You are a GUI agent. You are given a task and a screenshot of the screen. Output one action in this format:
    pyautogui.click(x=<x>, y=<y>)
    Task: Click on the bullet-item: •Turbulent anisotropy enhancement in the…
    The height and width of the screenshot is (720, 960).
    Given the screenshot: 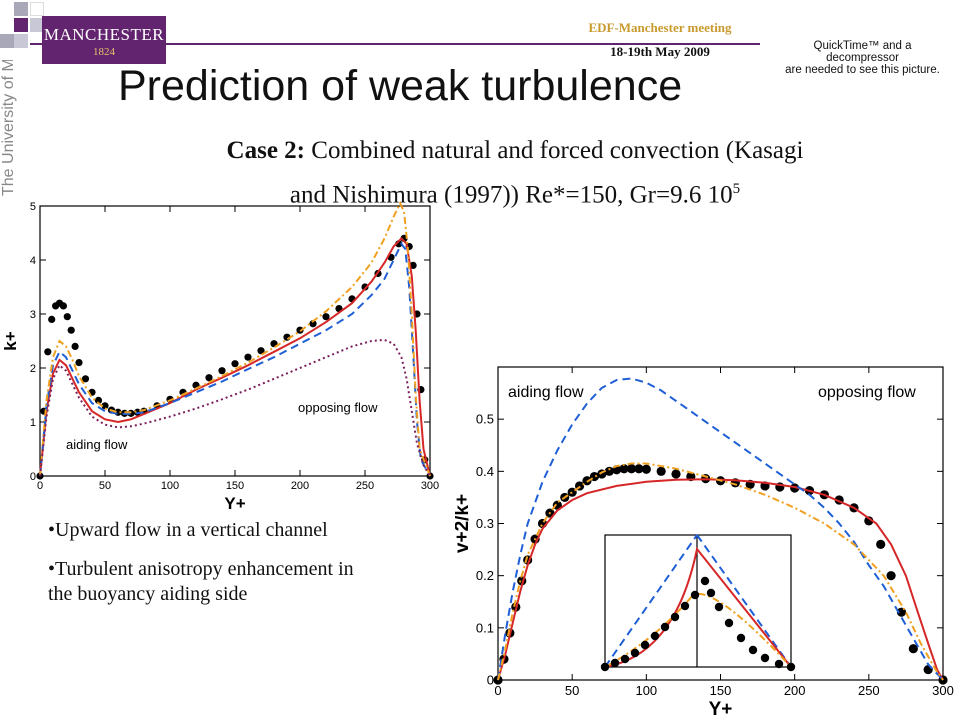 What is the action you would take?
    pyautogui.click(x=201, y=581)
    